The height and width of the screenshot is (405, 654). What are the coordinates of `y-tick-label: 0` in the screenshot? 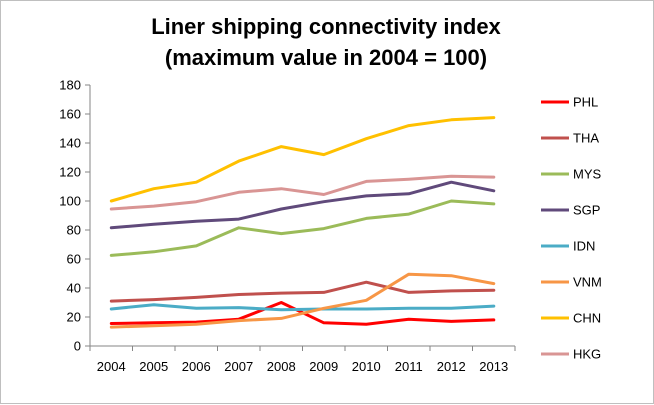 It's located at (77, 346).